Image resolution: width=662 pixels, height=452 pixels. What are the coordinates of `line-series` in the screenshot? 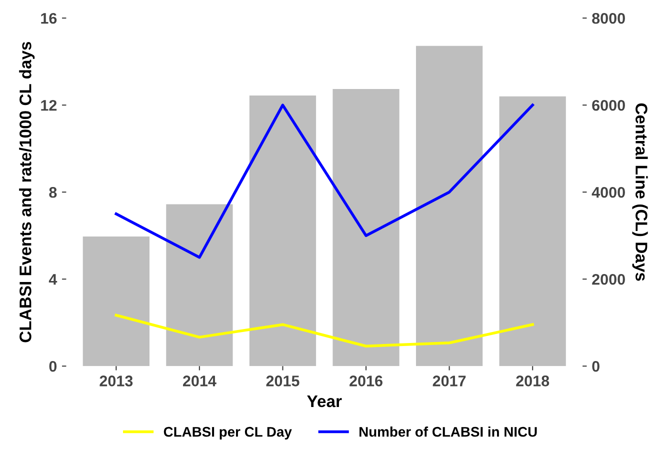 It's located at (324, 331).